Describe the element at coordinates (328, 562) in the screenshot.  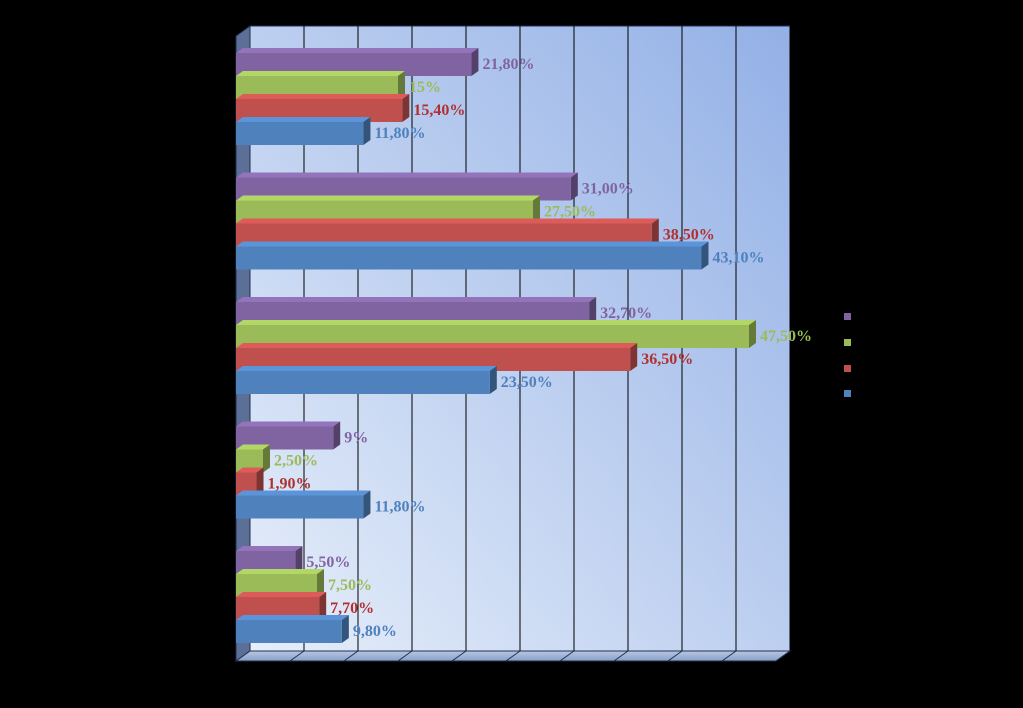
I see `data-label: 5,50%` at that location.